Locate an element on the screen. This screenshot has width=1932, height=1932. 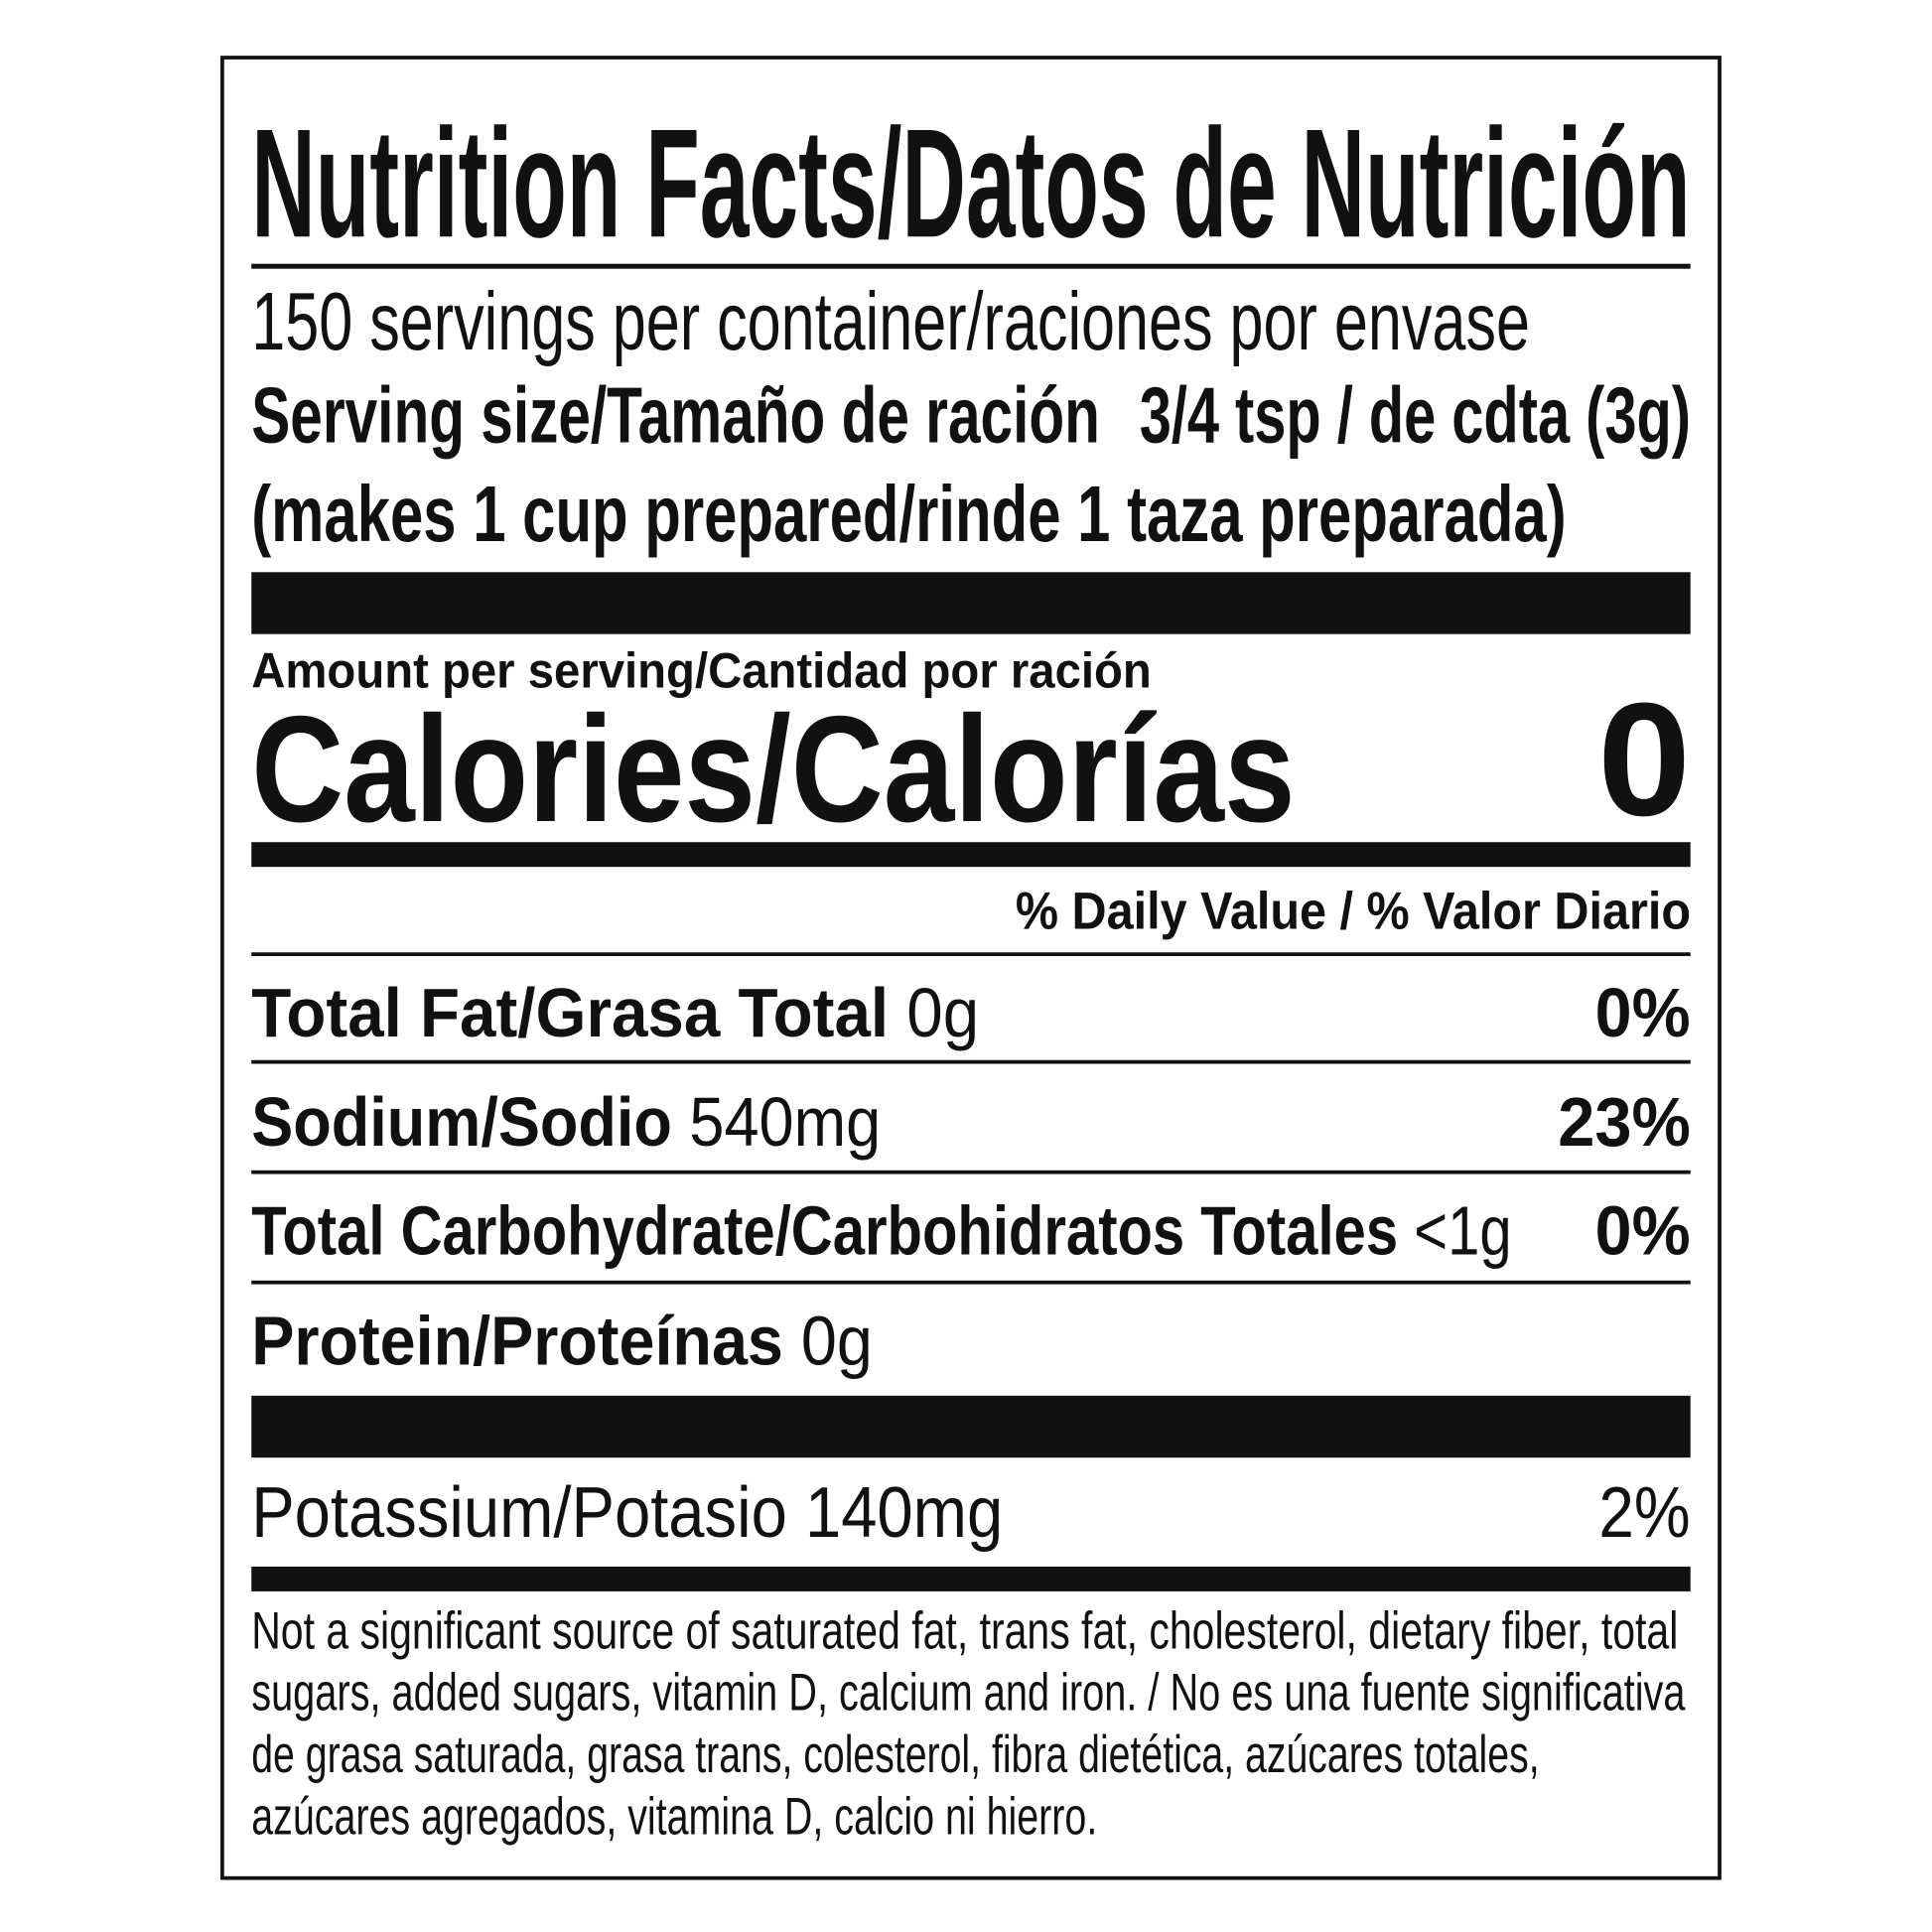
nutrient-row-protein: Protein/Proteínas 0g is located at coordinates (562, 1341).